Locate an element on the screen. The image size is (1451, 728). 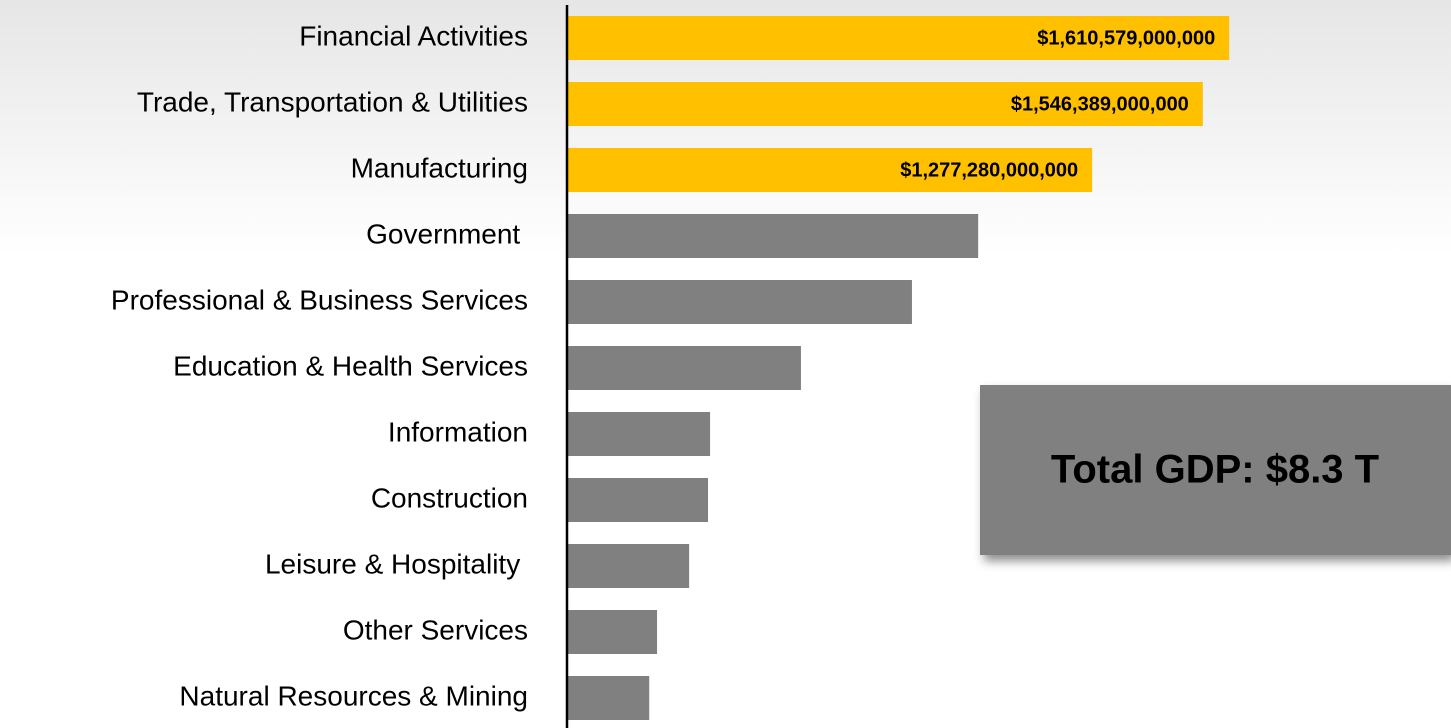
y-tick-label: Financial Activities is located at coordinates (413, 35).